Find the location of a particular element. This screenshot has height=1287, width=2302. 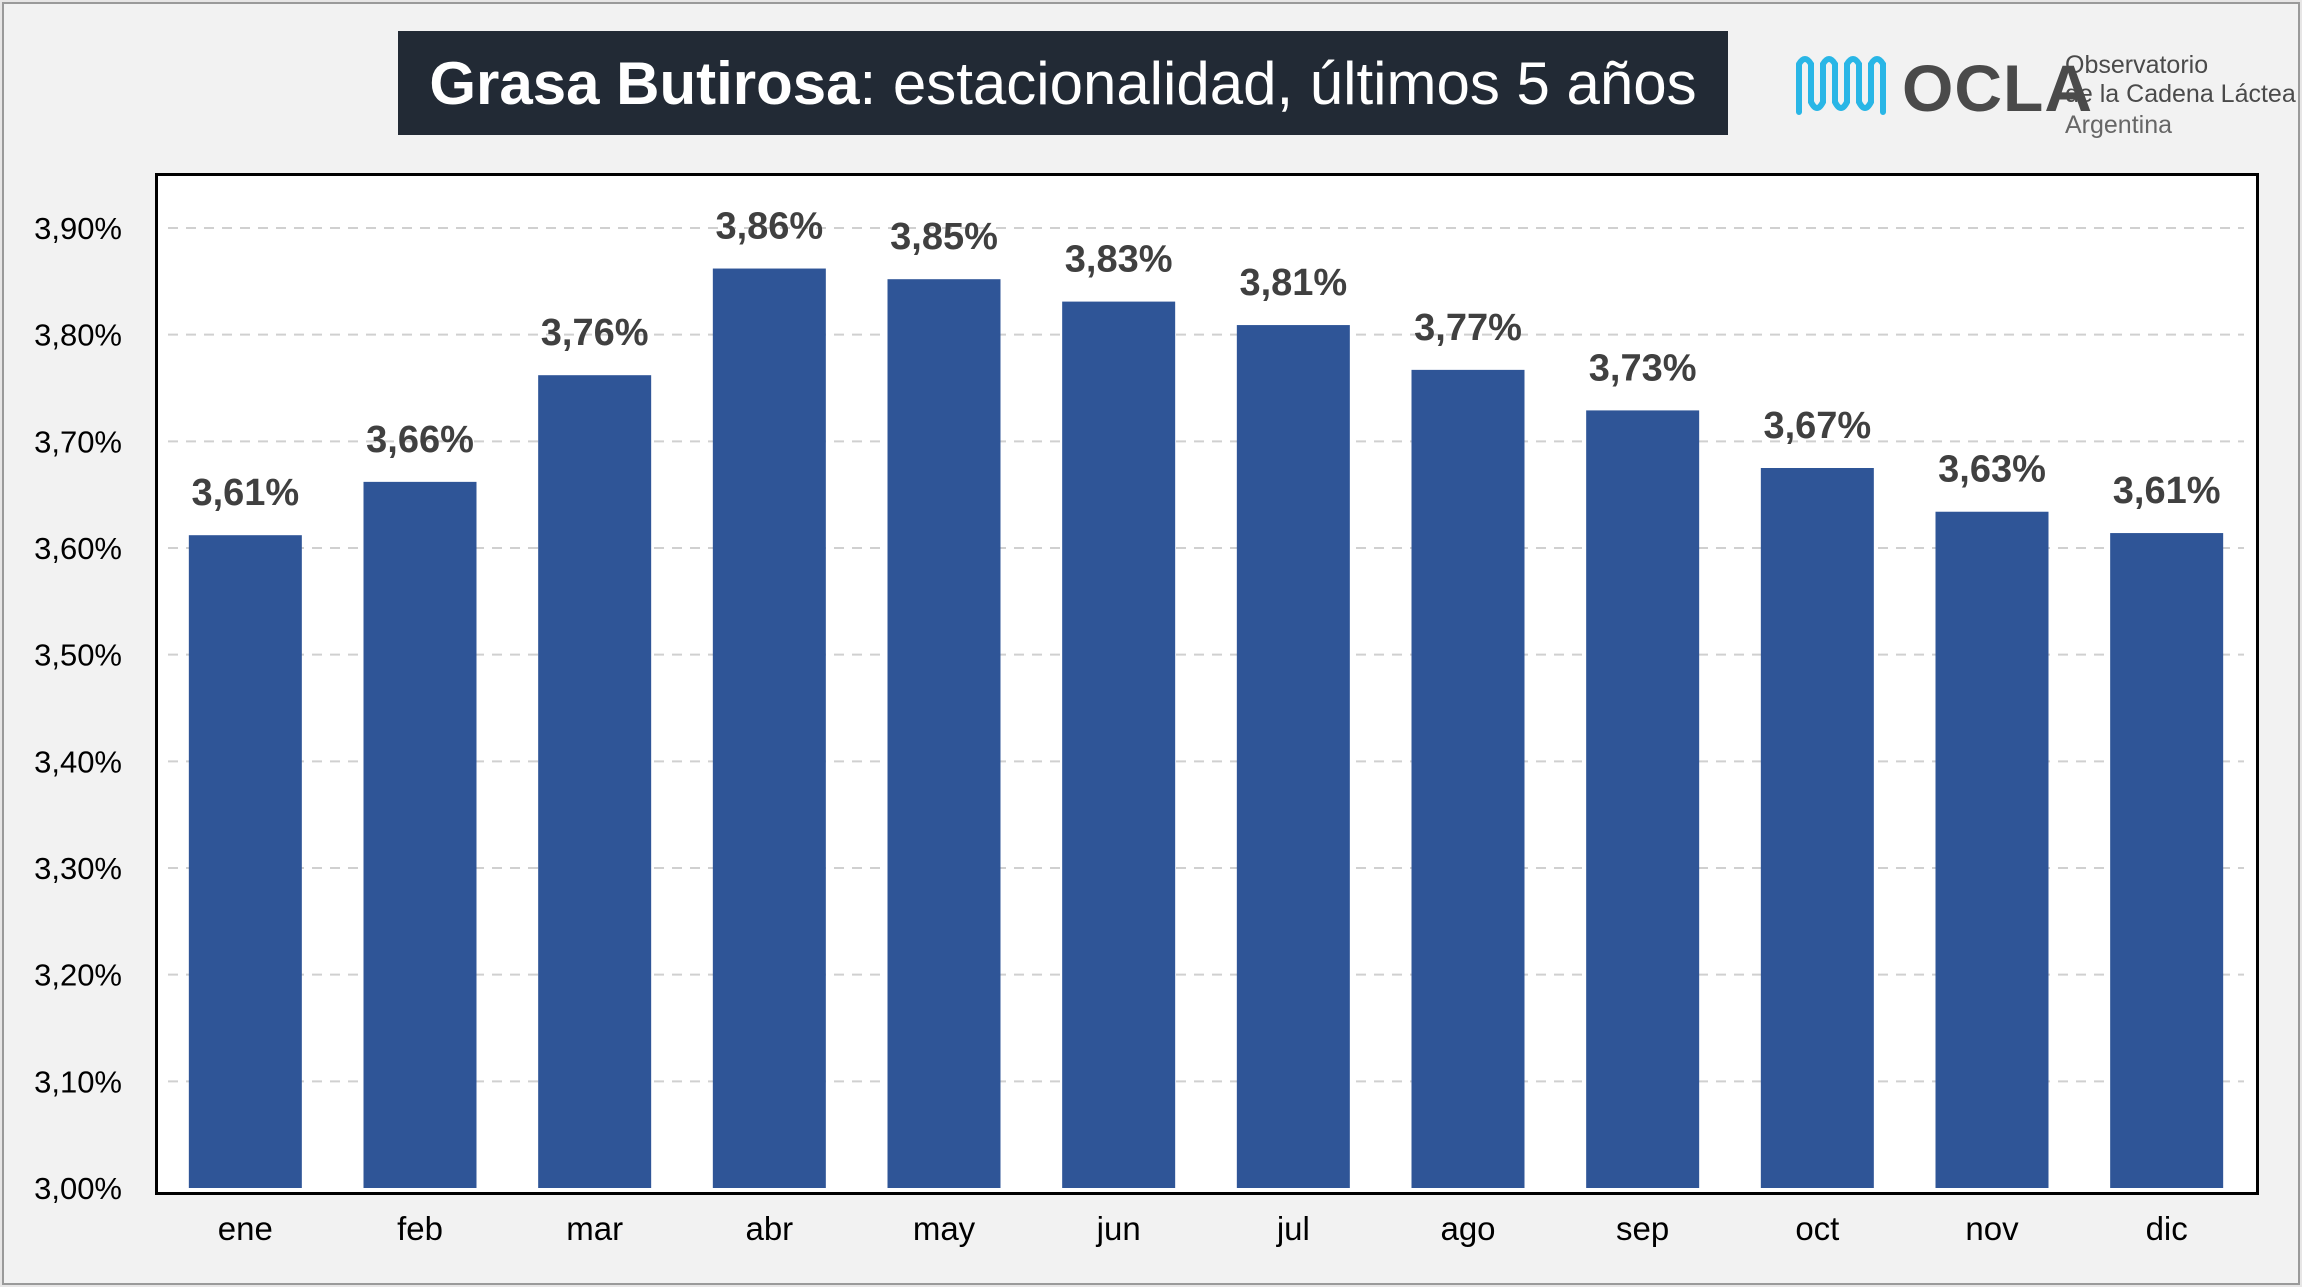

x-tick-label: jul is located at coordinates (1293, 1228).